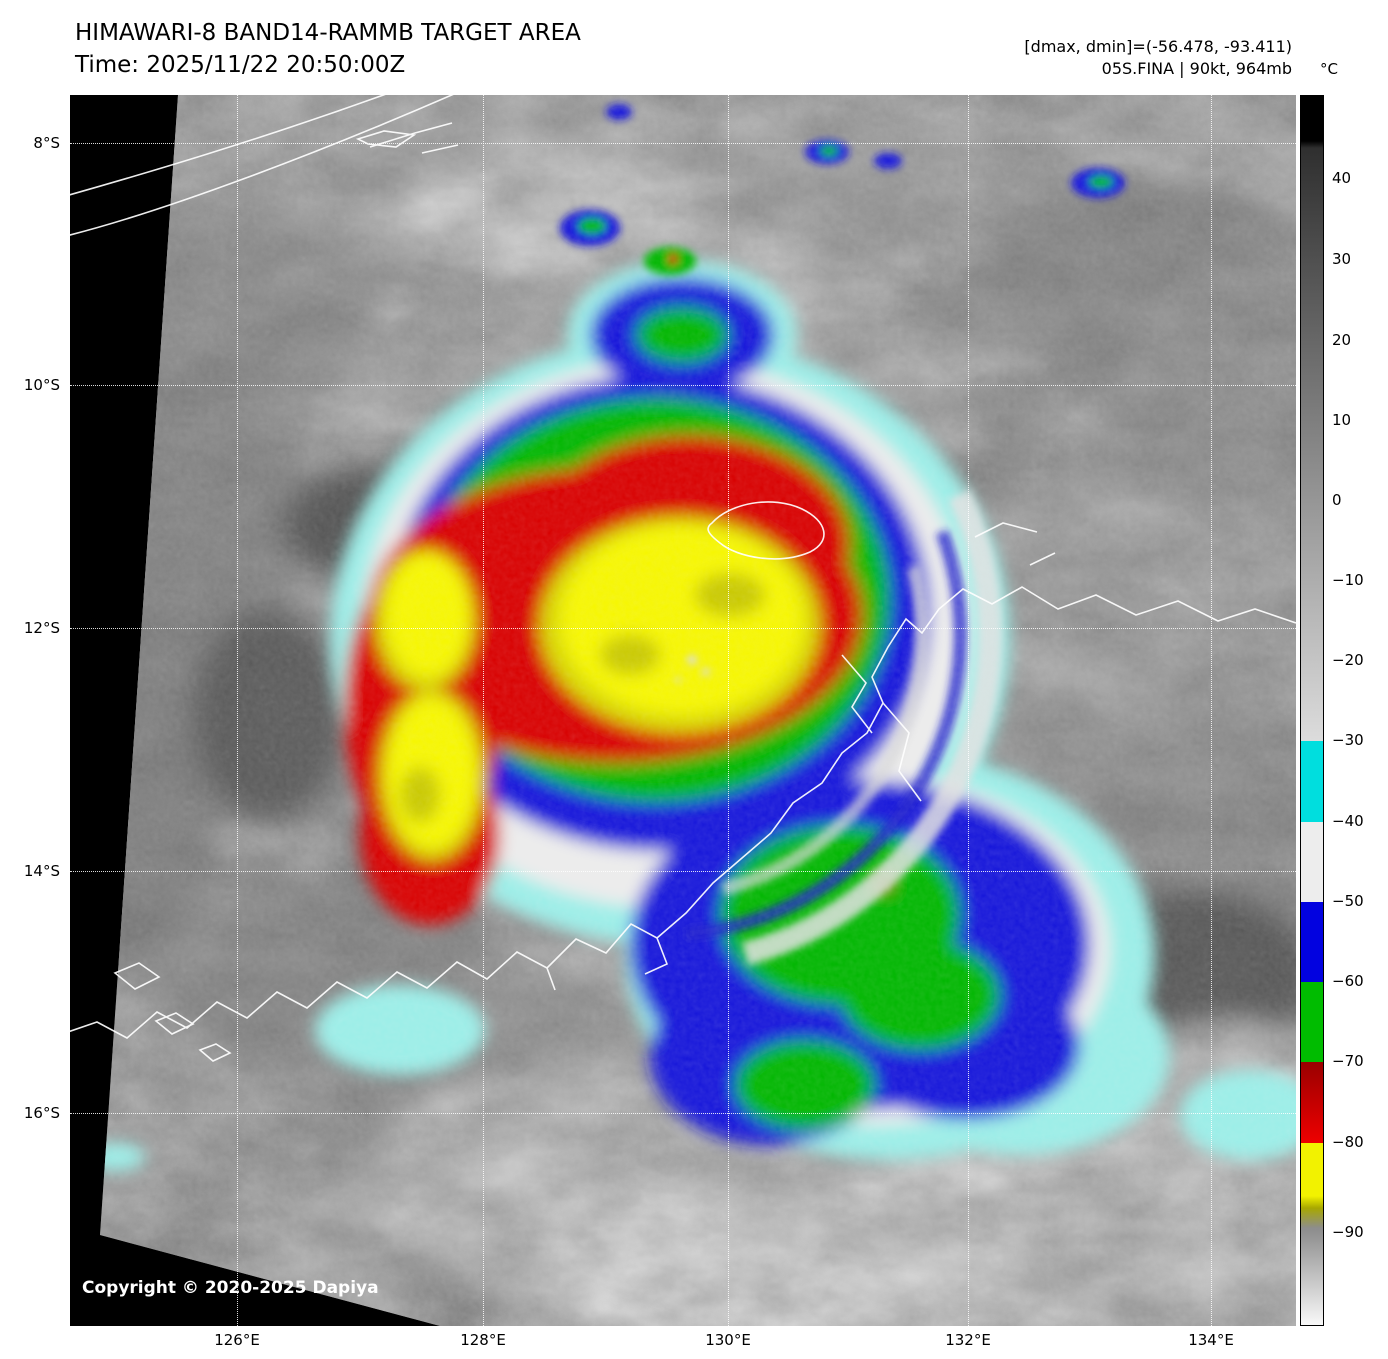 This screenshot has height=1359, width=1388. Describe the element at coordinates (237, 1340) in the screenshot. I see `lon-label: 126°E` at that location.